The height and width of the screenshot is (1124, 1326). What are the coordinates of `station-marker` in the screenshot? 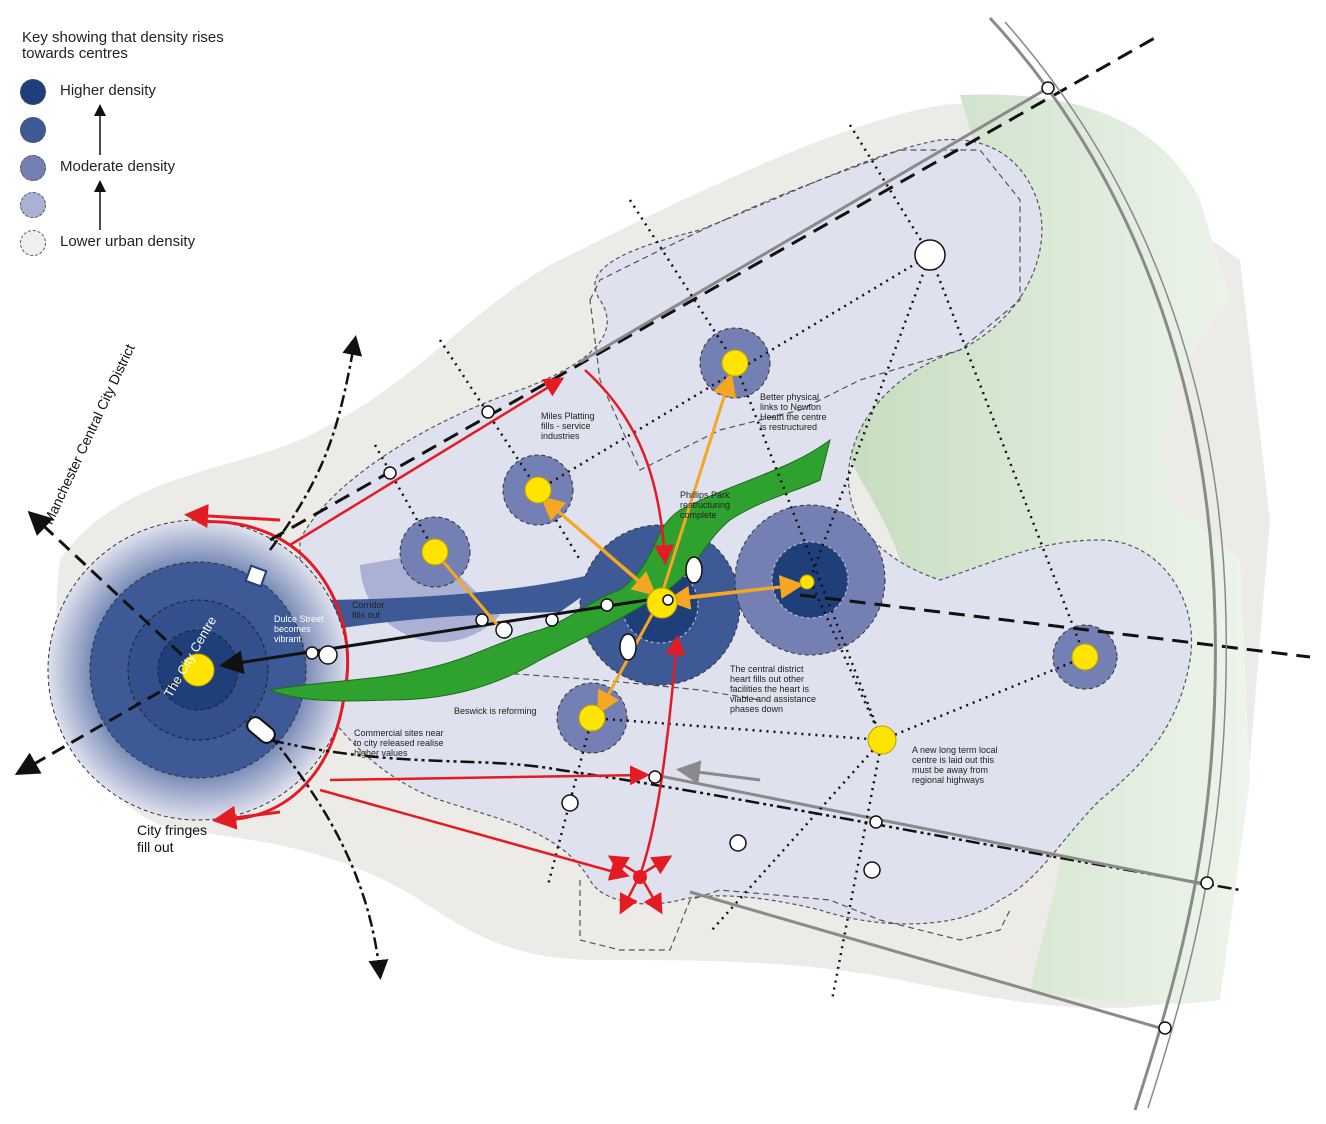 It's located at (261, 730).